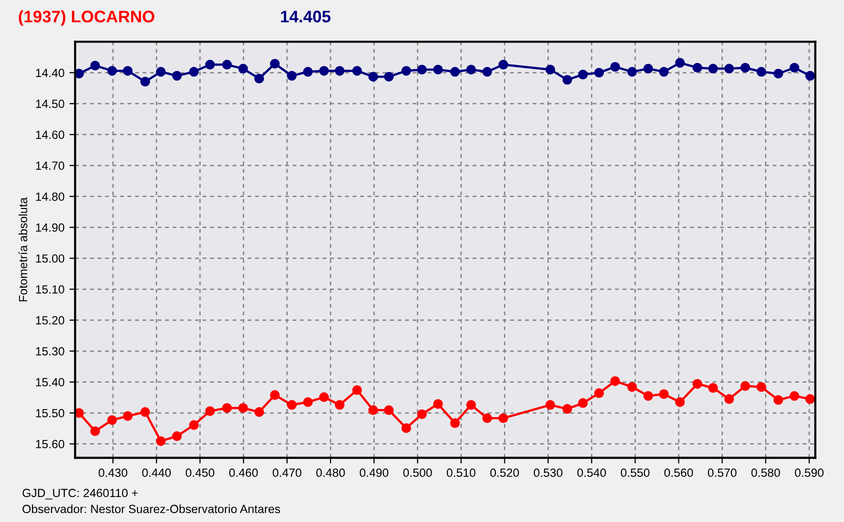 This screenshot has height=522, width=844. What do you see at coordinates (504, 472) in the screenshot?
I see `x-tick-label: 0.520` at bounding box center [504, 472].